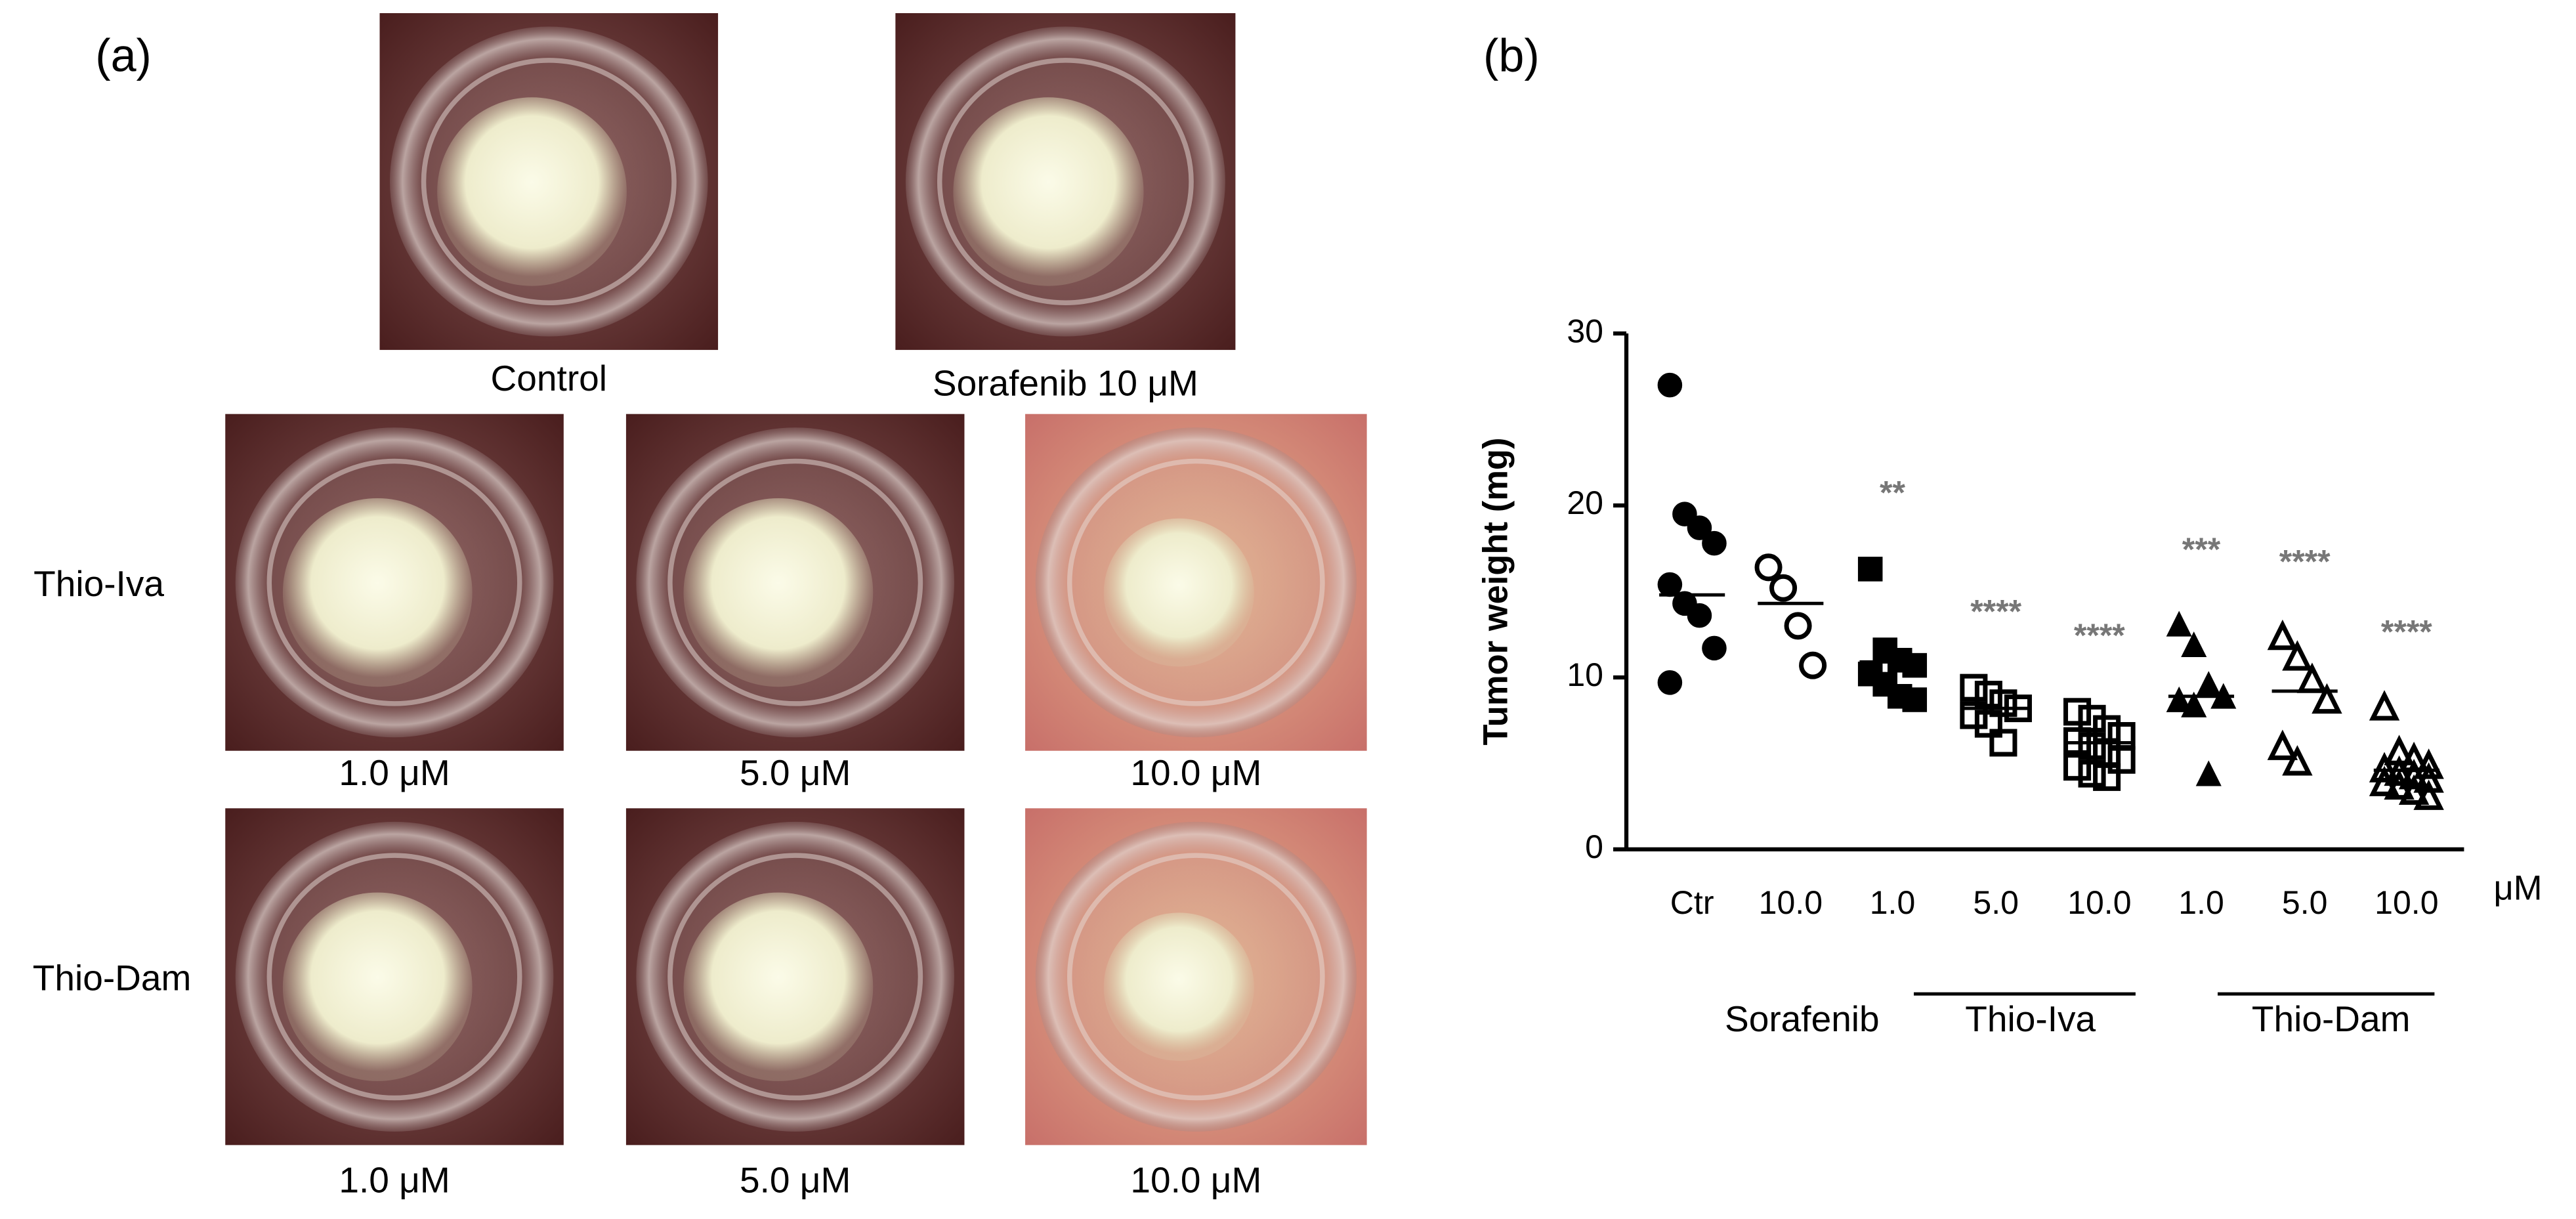  Describe the element at coordinates (1892, 493) in the screenshot. I see `significance-label: **` at that location.